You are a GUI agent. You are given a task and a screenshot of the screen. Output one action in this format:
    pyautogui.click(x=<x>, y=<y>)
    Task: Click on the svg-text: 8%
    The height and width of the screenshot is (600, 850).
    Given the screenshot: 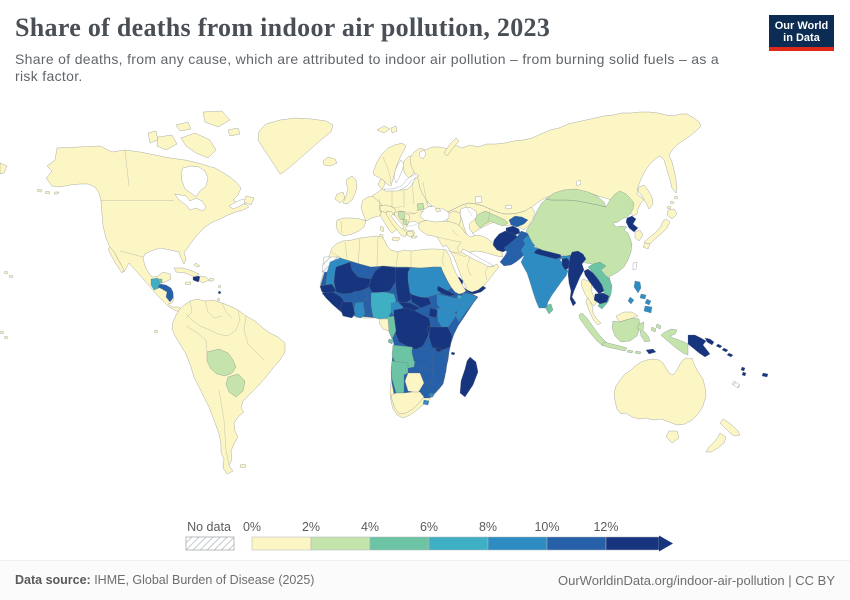 What is the action you would take?
    pyautogui.click(x=488, y=527)
    